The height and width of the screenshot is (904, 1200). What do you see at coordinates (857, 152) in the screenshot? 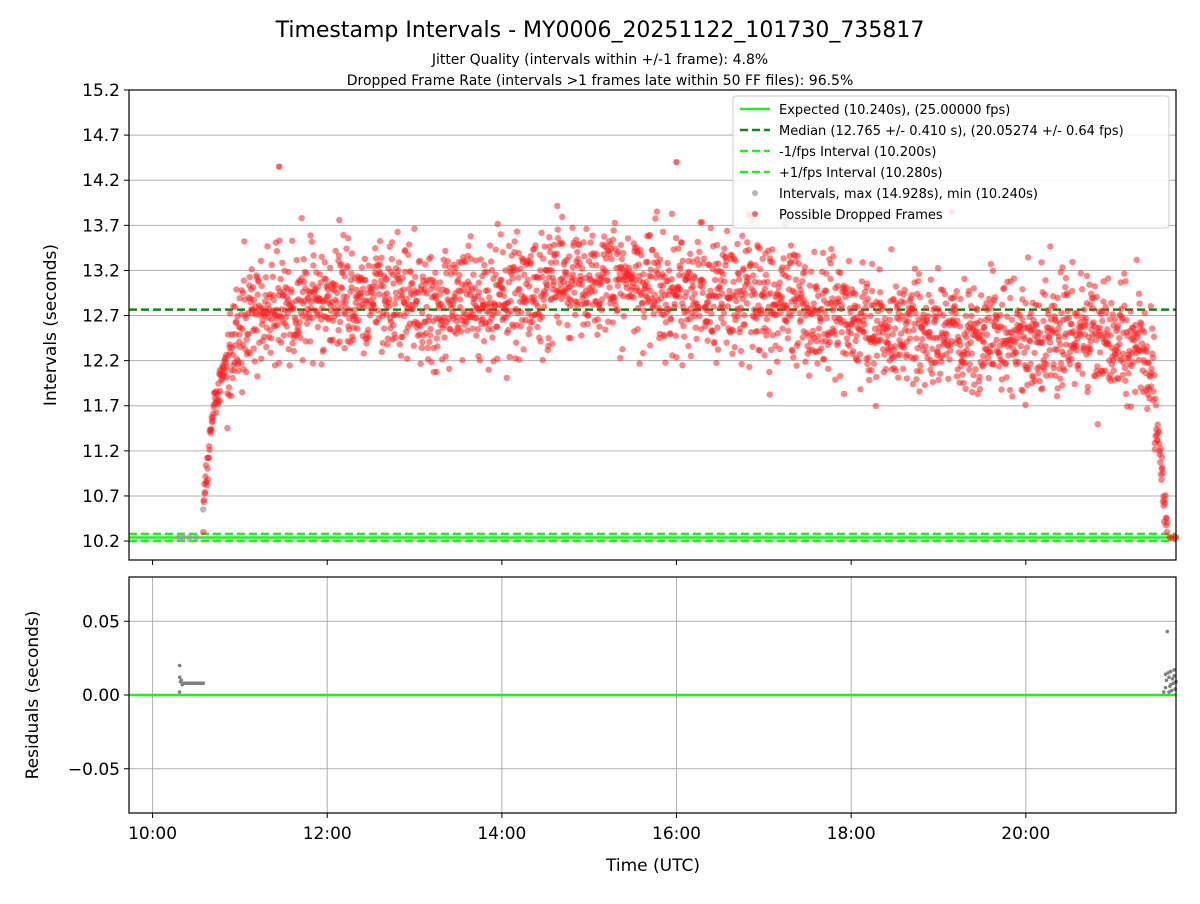
I see `legend-label-minus-fps: -1/fps Interval (10.200s)` at bounding box center [857, 152].